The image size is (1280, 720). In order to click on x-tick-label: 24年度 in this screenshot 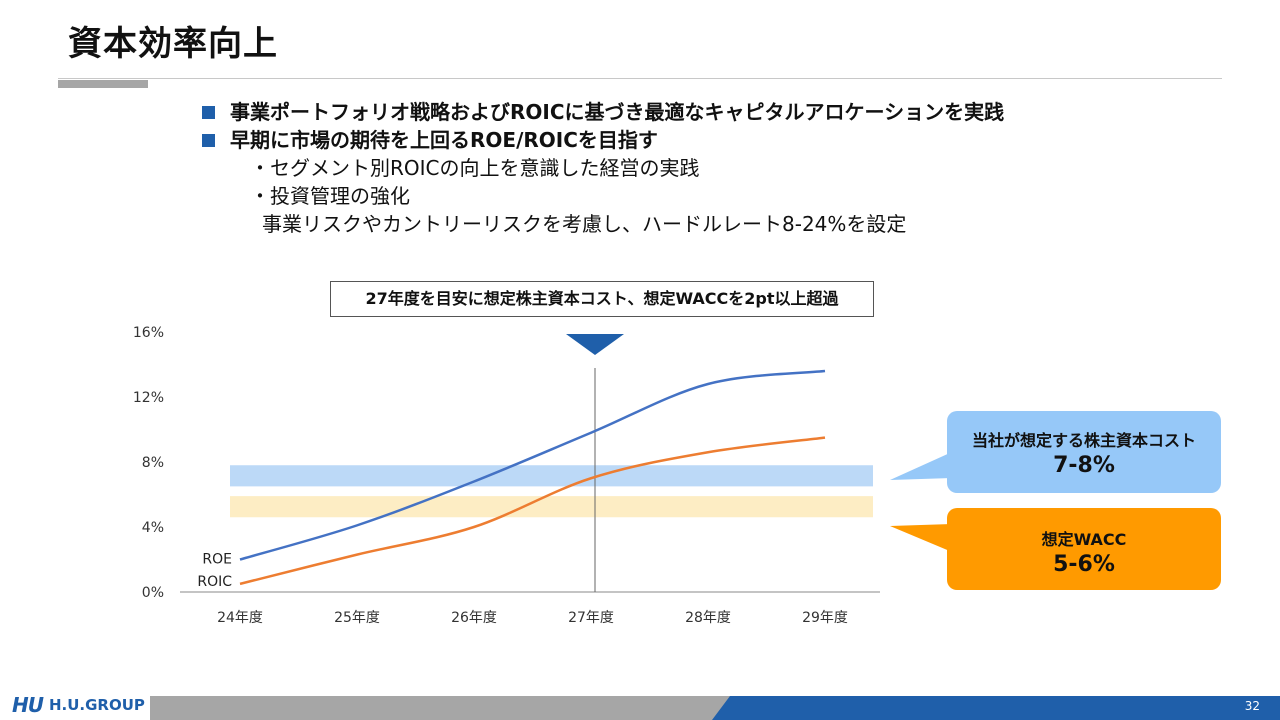, I will do `click(240, 618)`.